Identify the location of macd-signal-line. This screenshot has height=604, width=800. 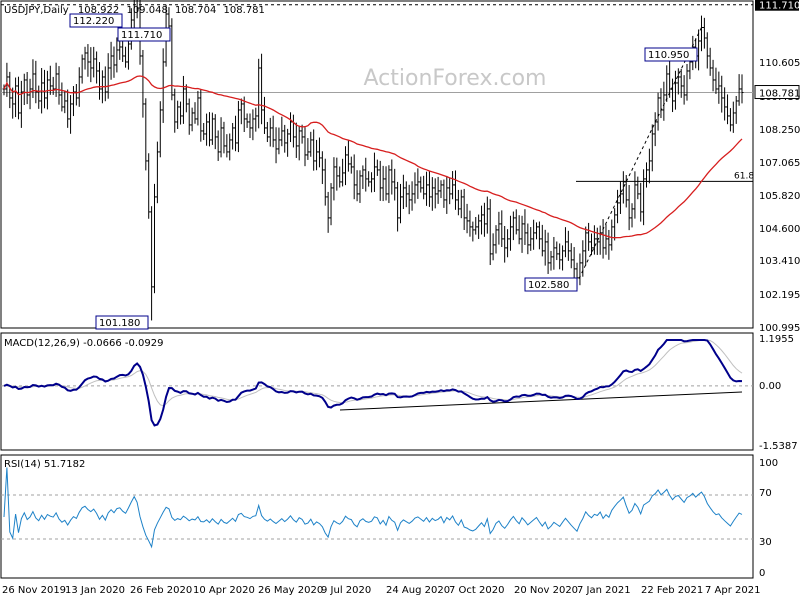
(373, 373).